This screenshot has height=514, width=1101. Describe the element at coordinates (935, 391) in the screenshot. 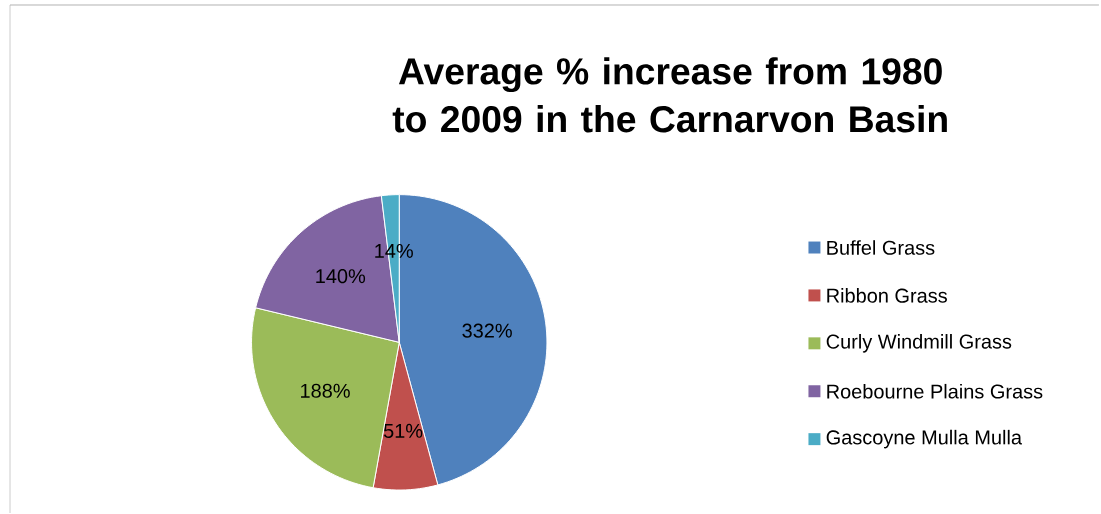

I see `legend-label: Roebourne Plains Grass` at that location.